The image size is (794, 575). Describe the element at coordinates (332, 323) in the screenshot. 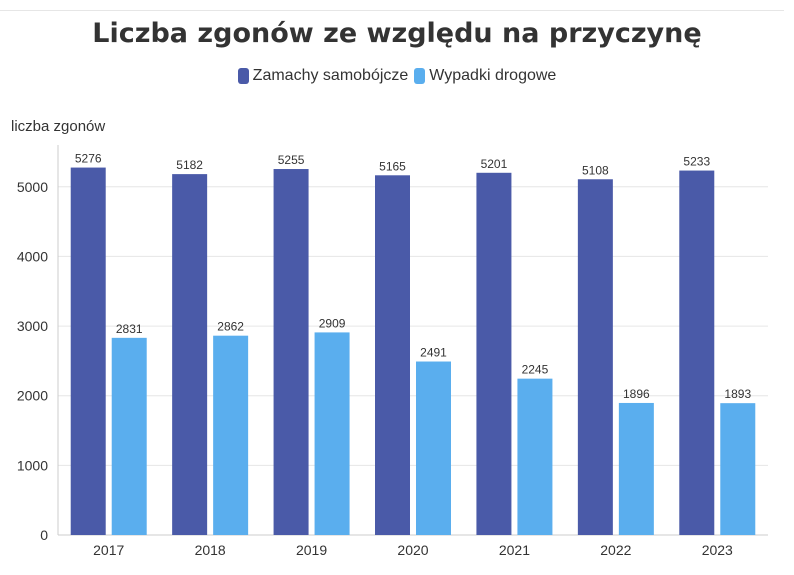

I see `data-label: 2909` at that location.